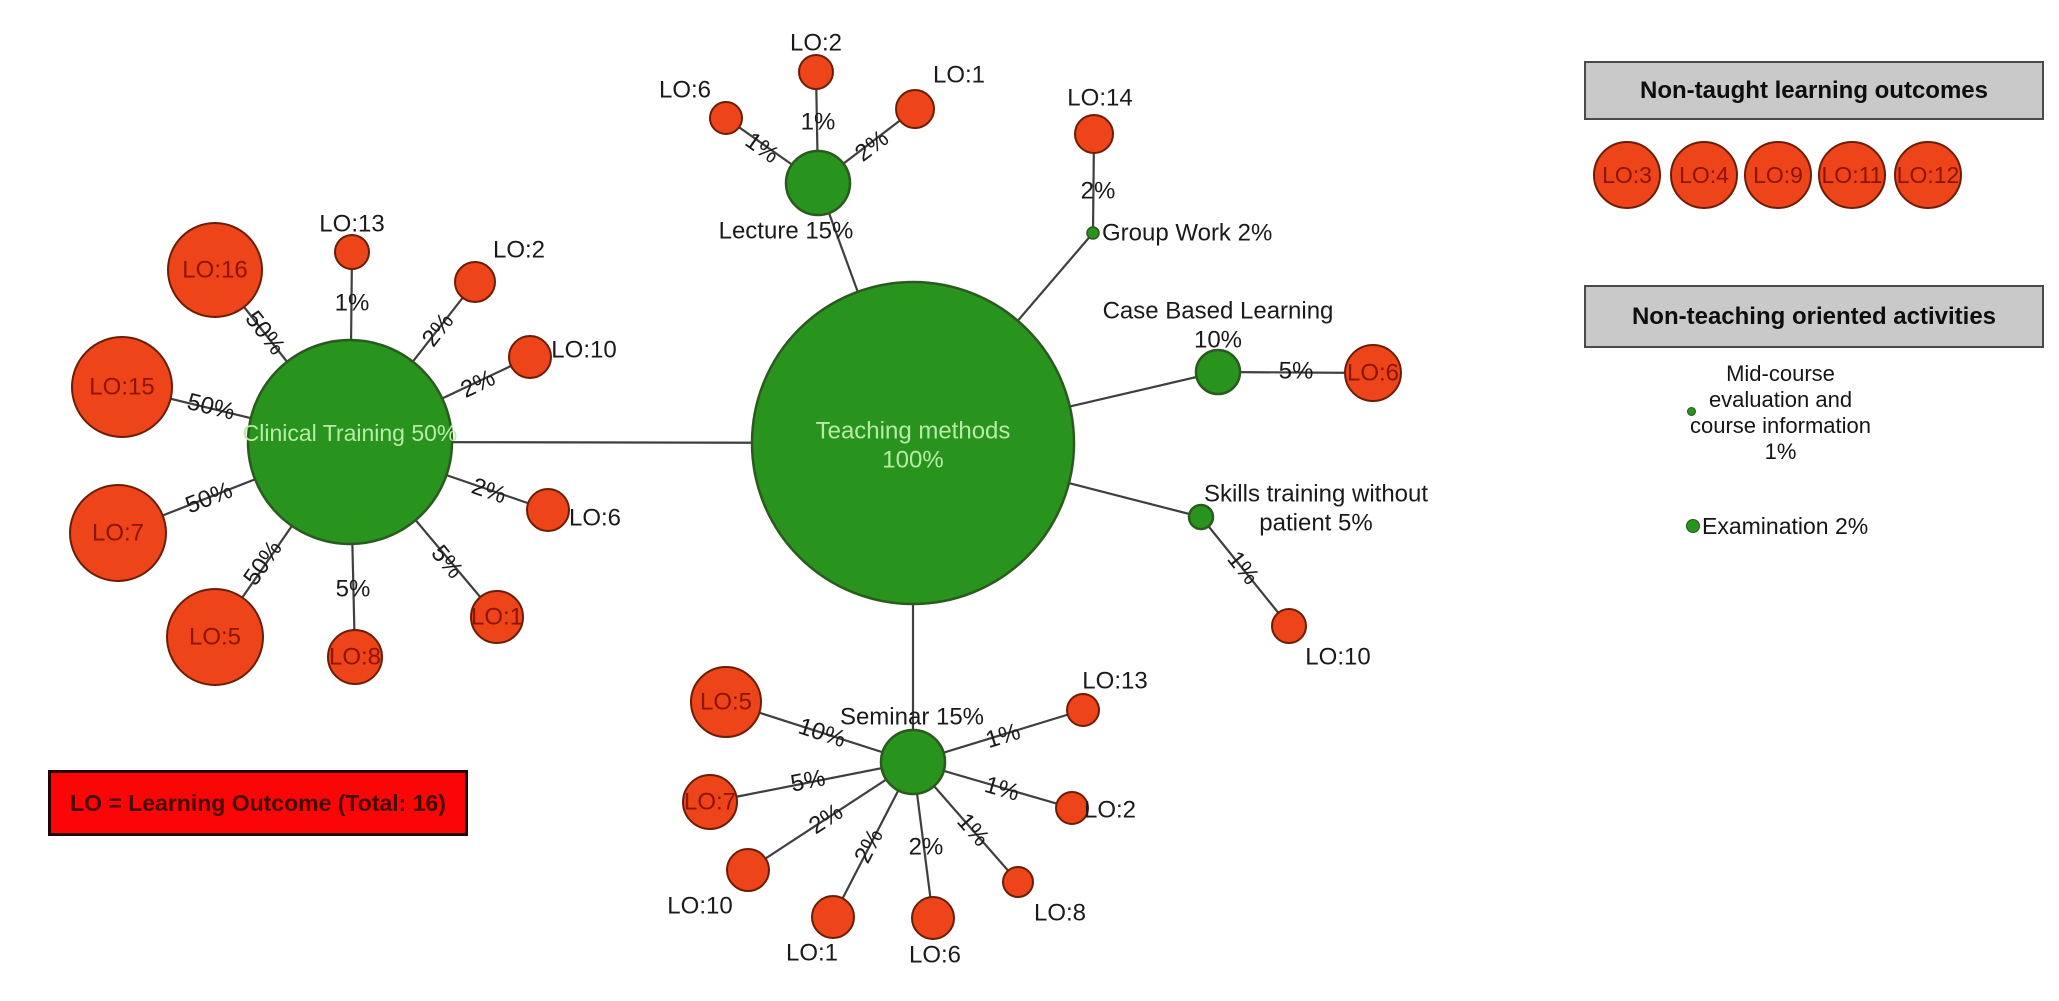 This screenshot has height=1001, width=2059. I want to click on label-cbl-line2: 10%, so click(1218, 340).